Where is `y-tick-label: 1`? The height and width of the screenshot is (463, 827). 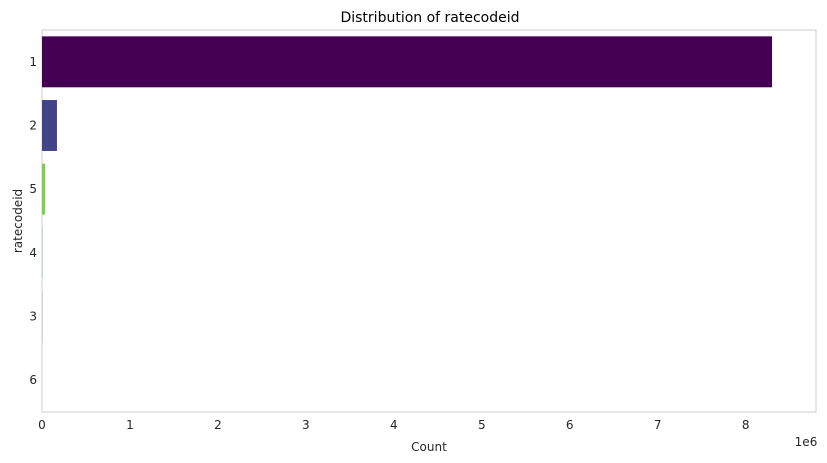
y-tick-label: 1 is located at coordinates (33, 62).